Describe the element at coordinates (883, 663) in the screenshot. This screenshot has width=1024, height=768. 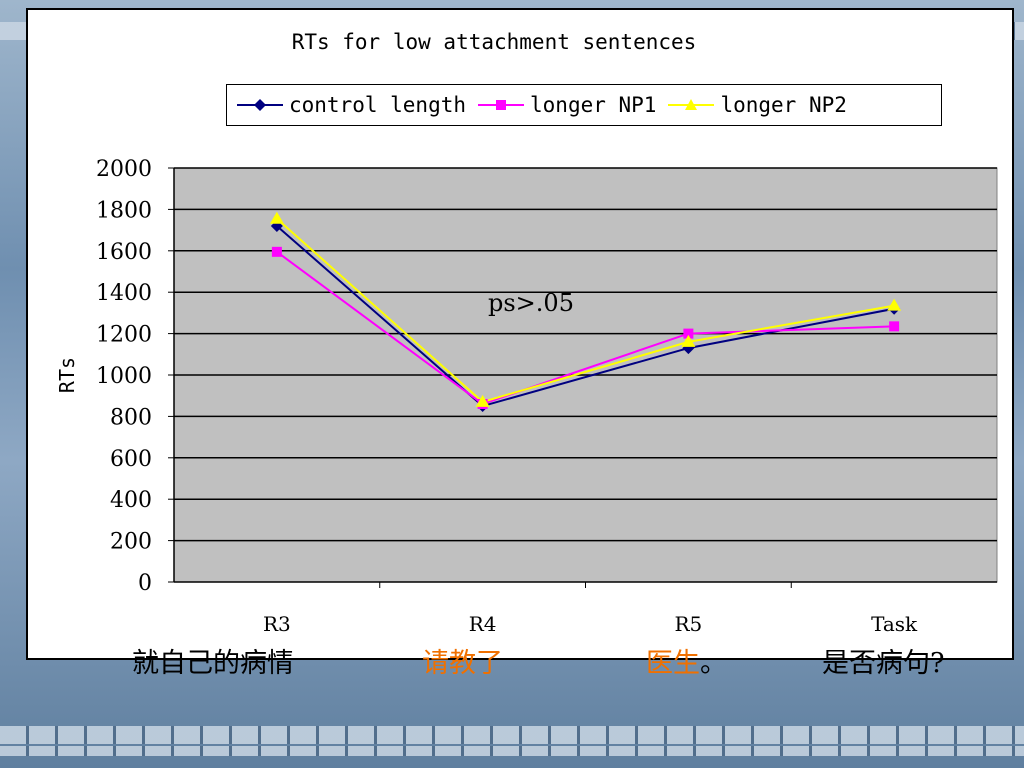
I see `sentence-segment-4: 是否病句?` at that location.